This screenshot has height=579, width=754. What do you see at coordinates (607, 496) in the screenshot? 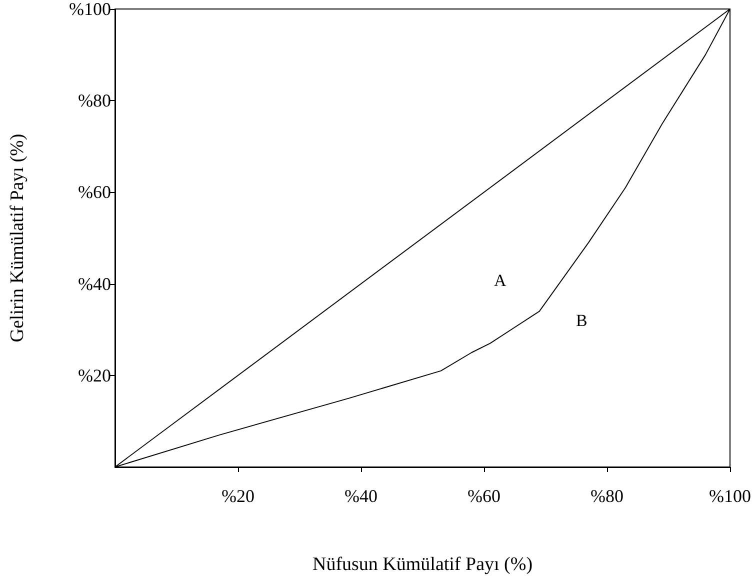
I see `x-tick-label: %80` at bounding box center [607, 496].